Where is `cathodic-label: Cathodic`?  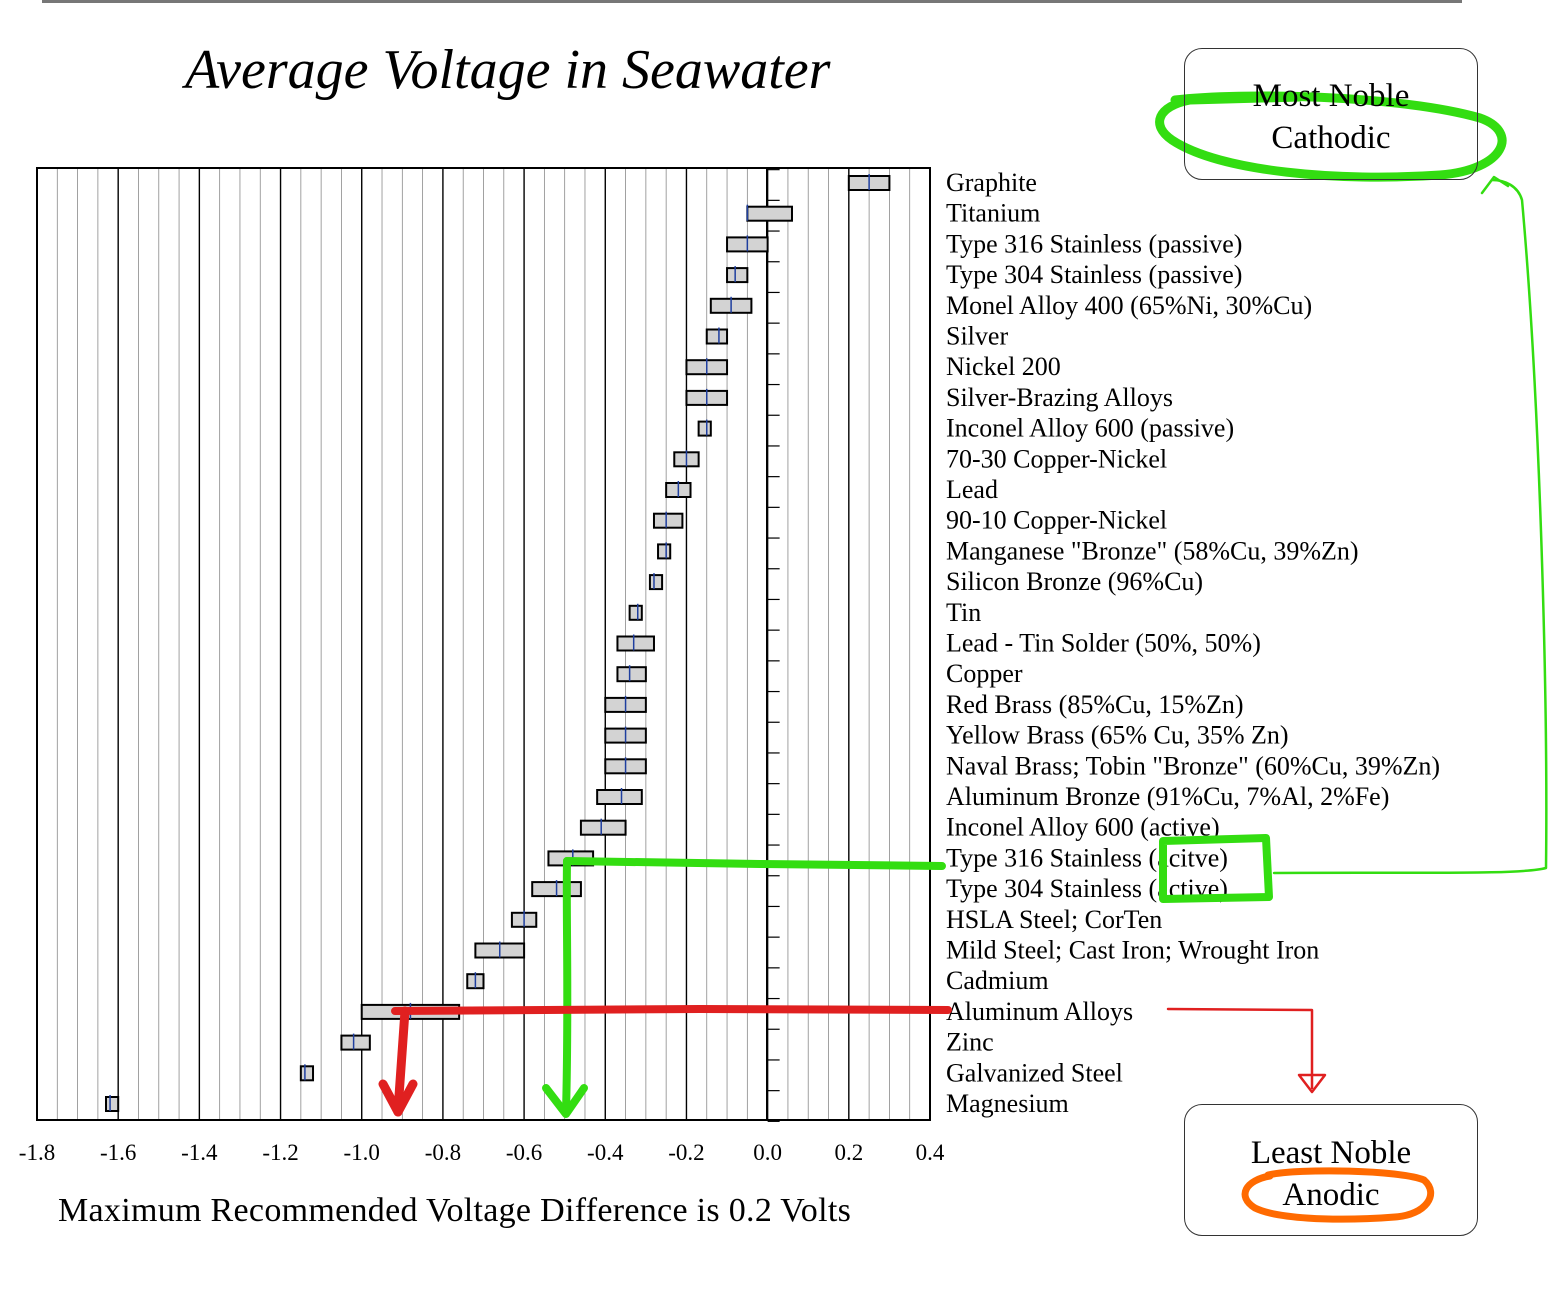 cathodic-label: Cathodic is located at coordinates (1331, 138).